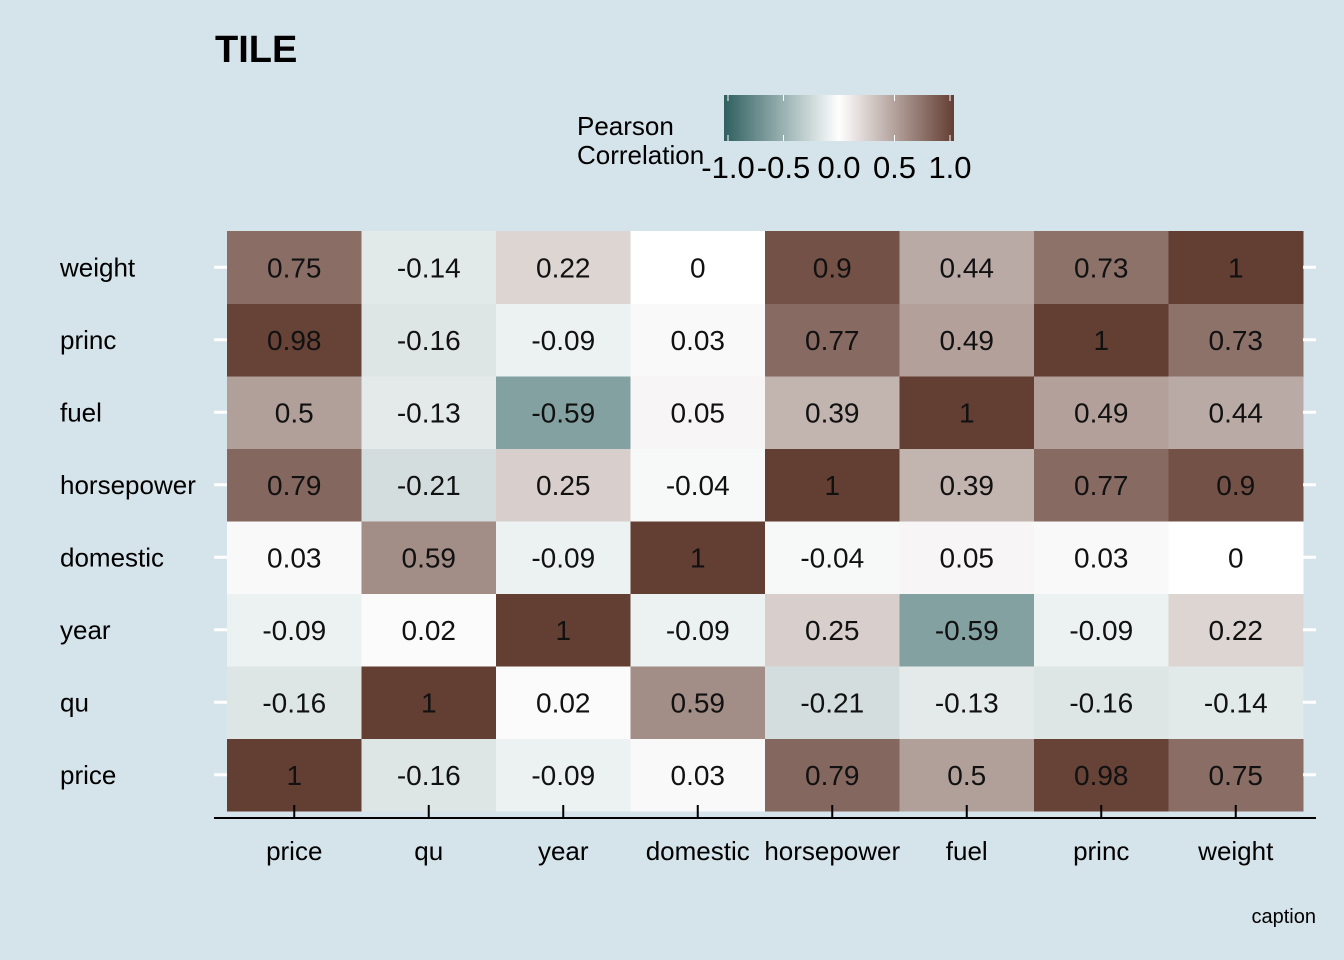 The image size is (1344, 960). Describe the element at coordinates (640, 155) in the screenshot. I see `legend-title-line-2: Correlation` at that location.